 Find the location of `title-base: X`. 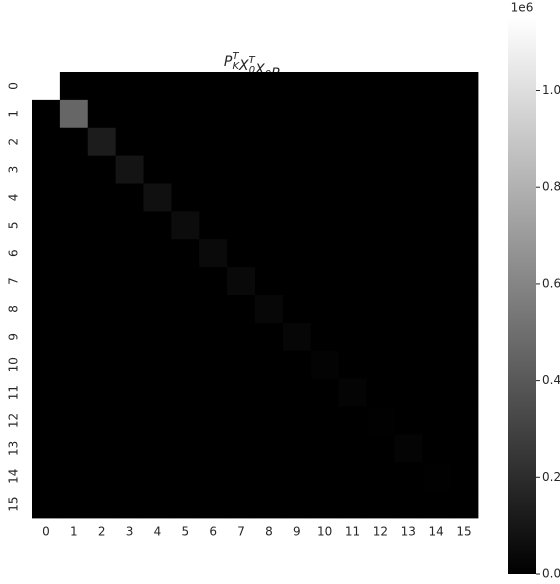

title-base: X is located at coordinates (243, 66).